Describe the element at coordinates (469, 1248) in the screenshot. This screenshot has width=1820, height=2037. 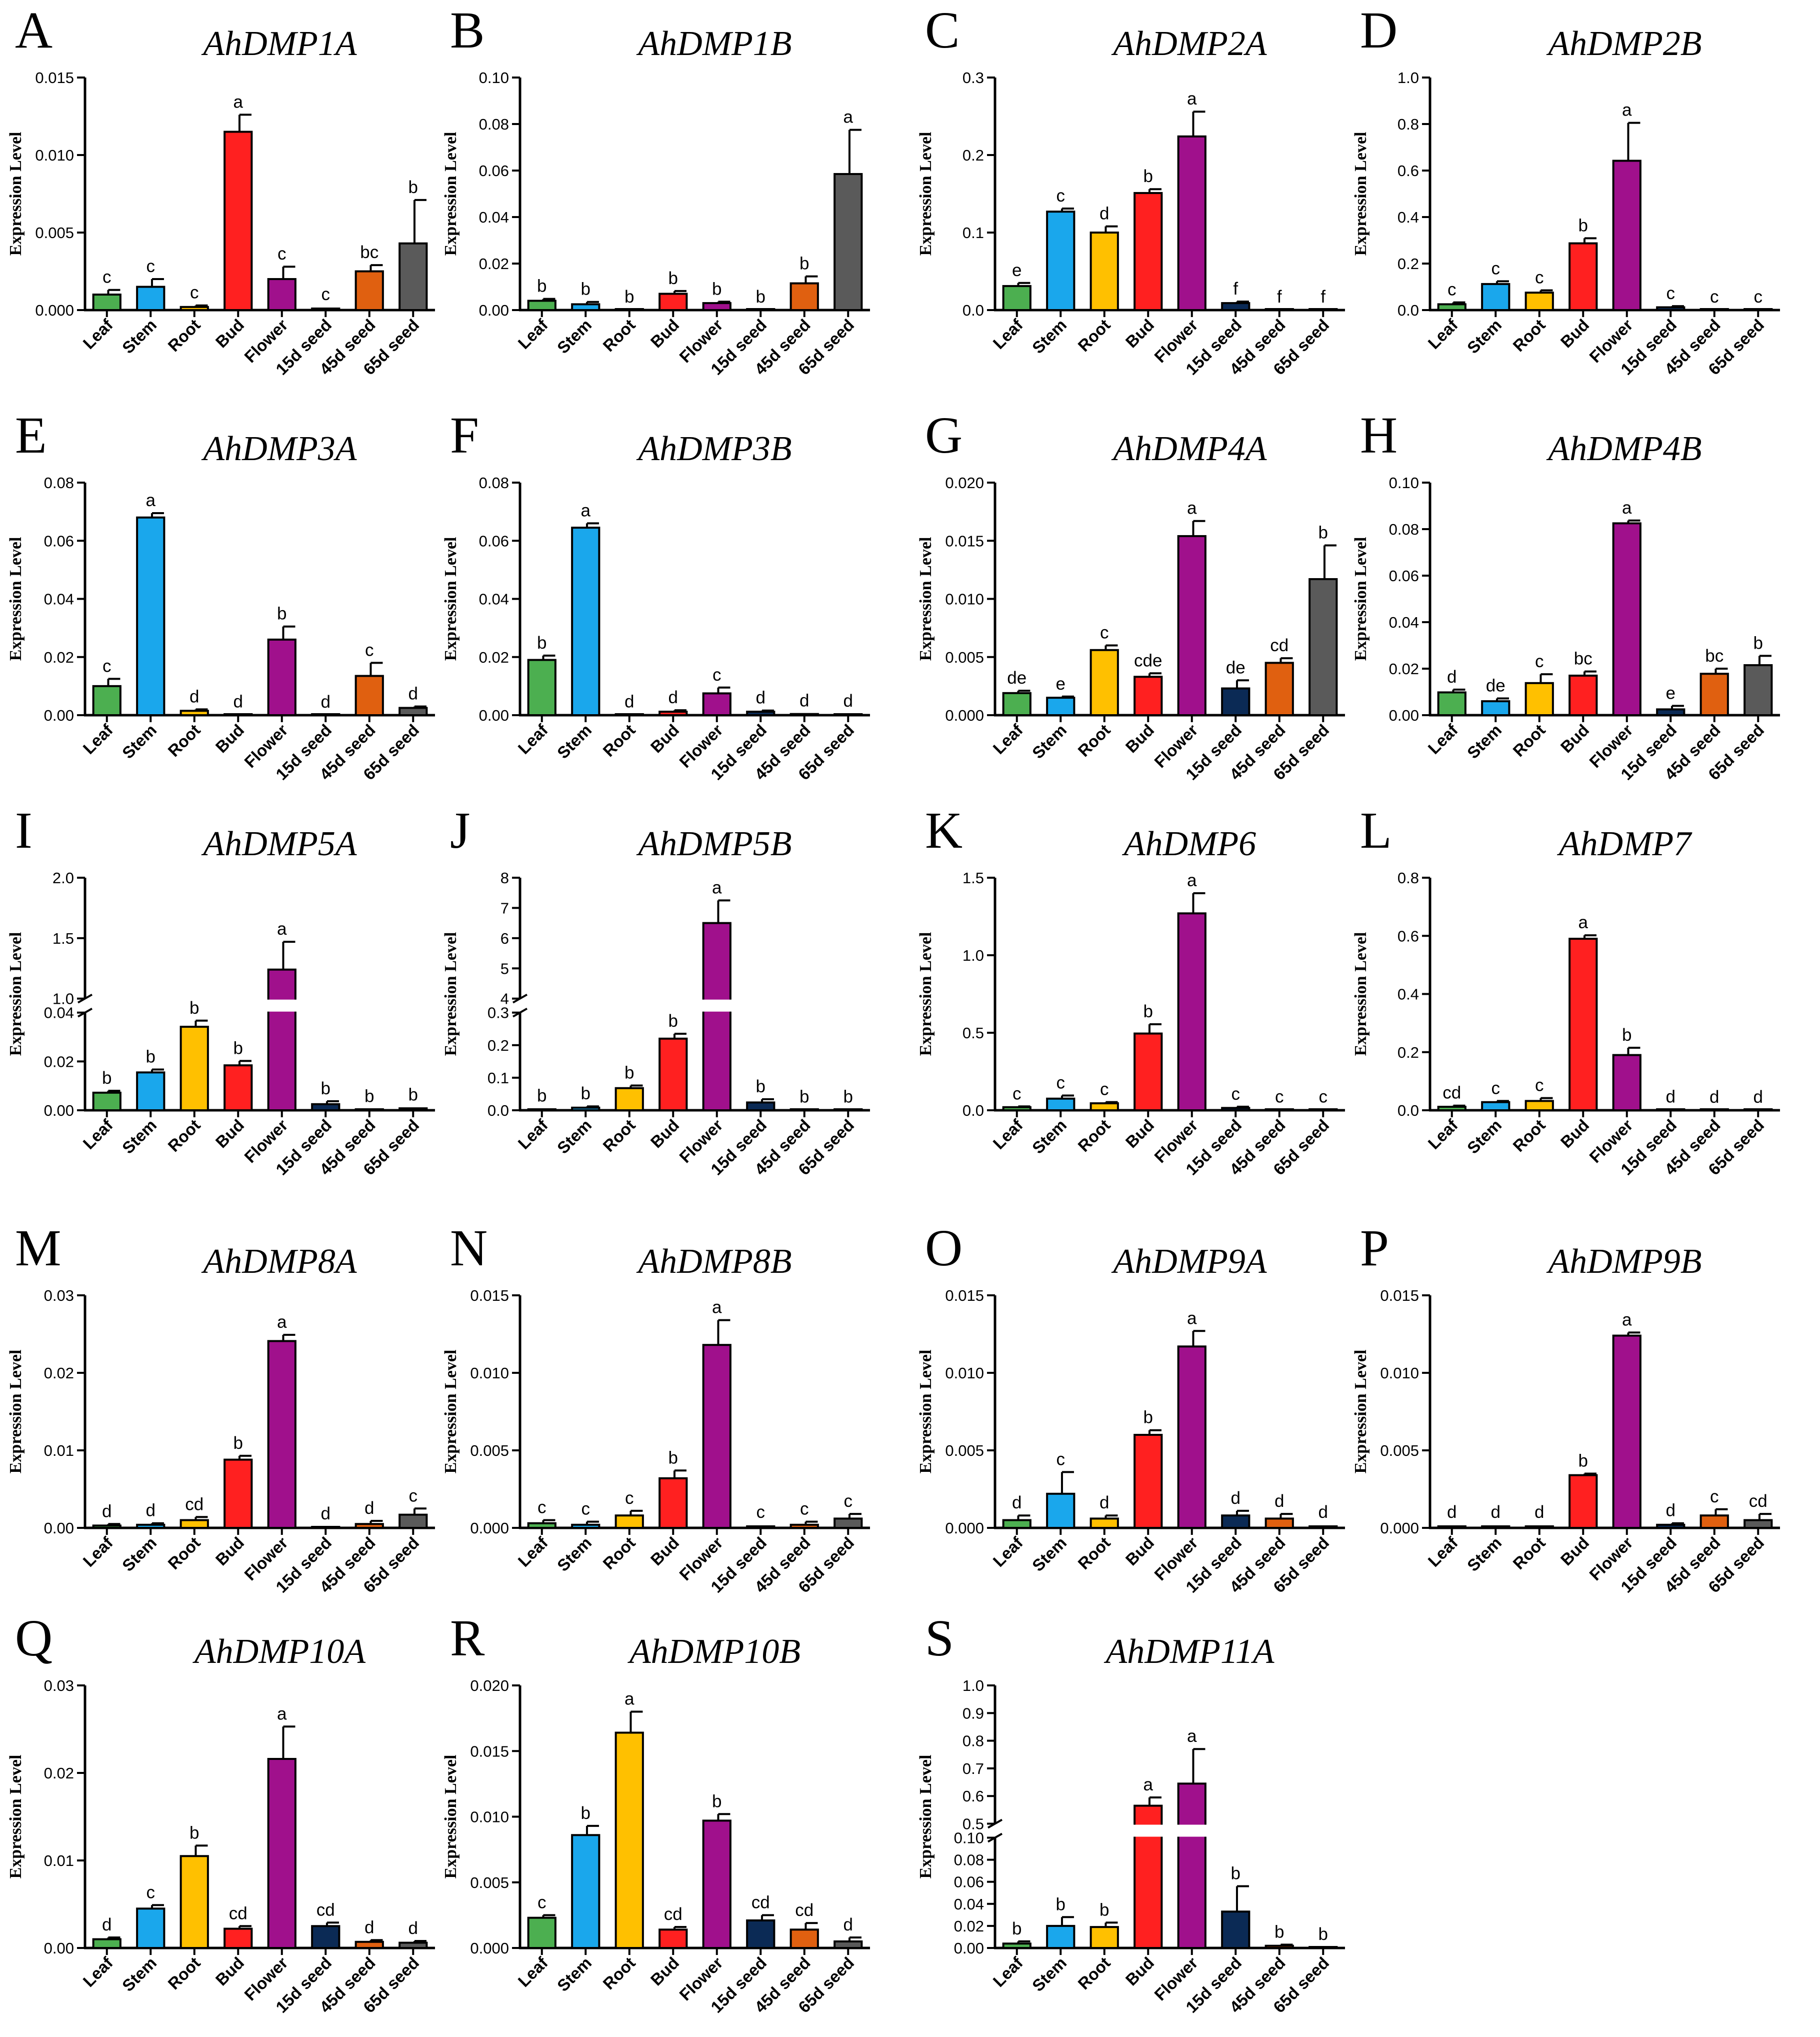
I see `panel-letter: N` at that location.